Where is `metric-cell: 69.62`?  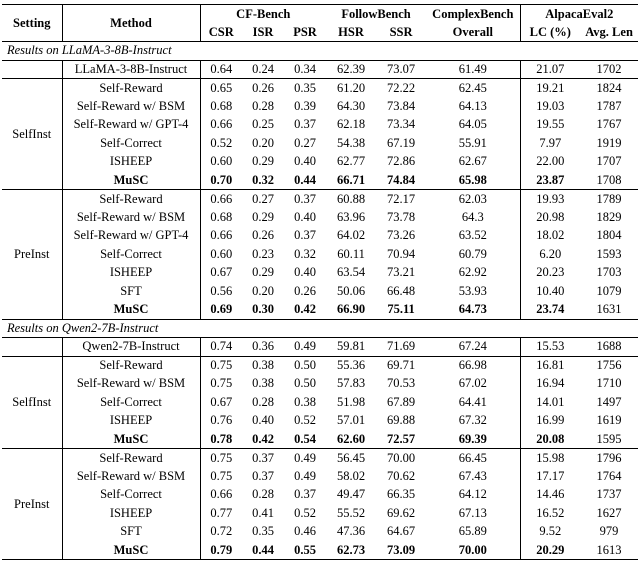
metric-cell: 69.62 is located at coordinates (401, 512).